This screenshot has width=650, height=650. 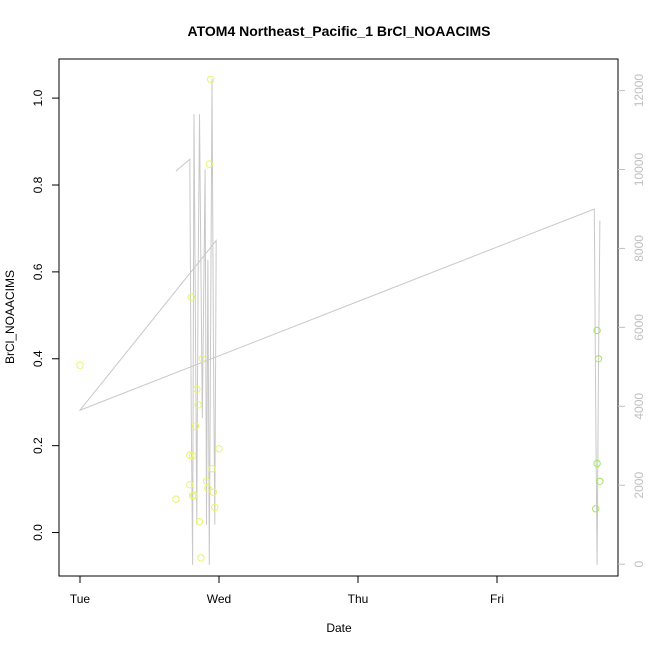 I want to click on chart-title: ATOM4 Northeast_Pacific_1 BrCl_NOAACIMS, so click(x=339, y=31).